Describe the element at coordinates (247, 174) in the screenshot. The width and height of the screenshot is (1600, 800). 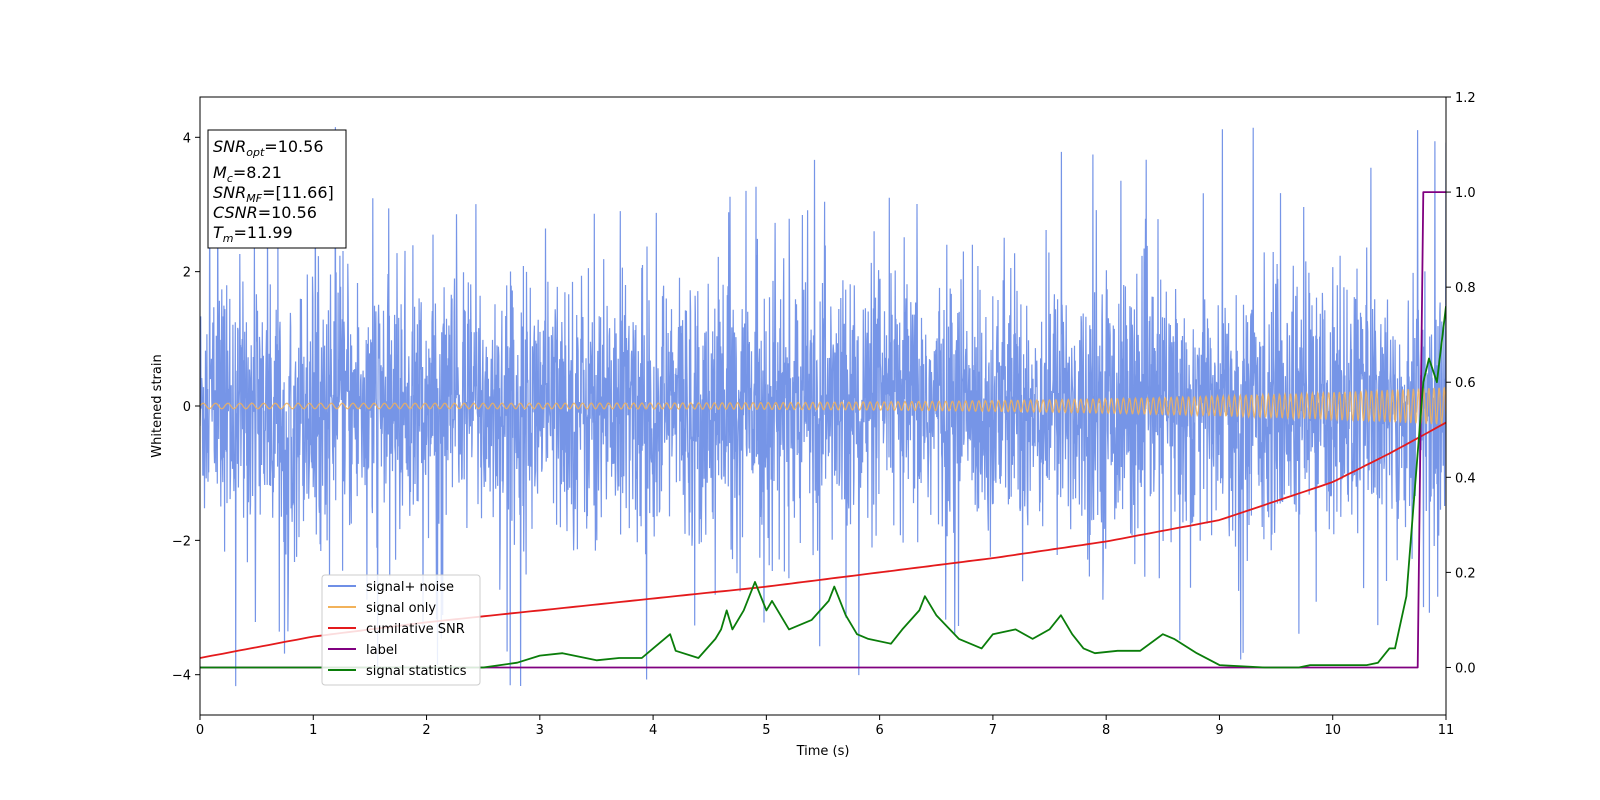
I see `info-mc: Mc=8.21` at that location.